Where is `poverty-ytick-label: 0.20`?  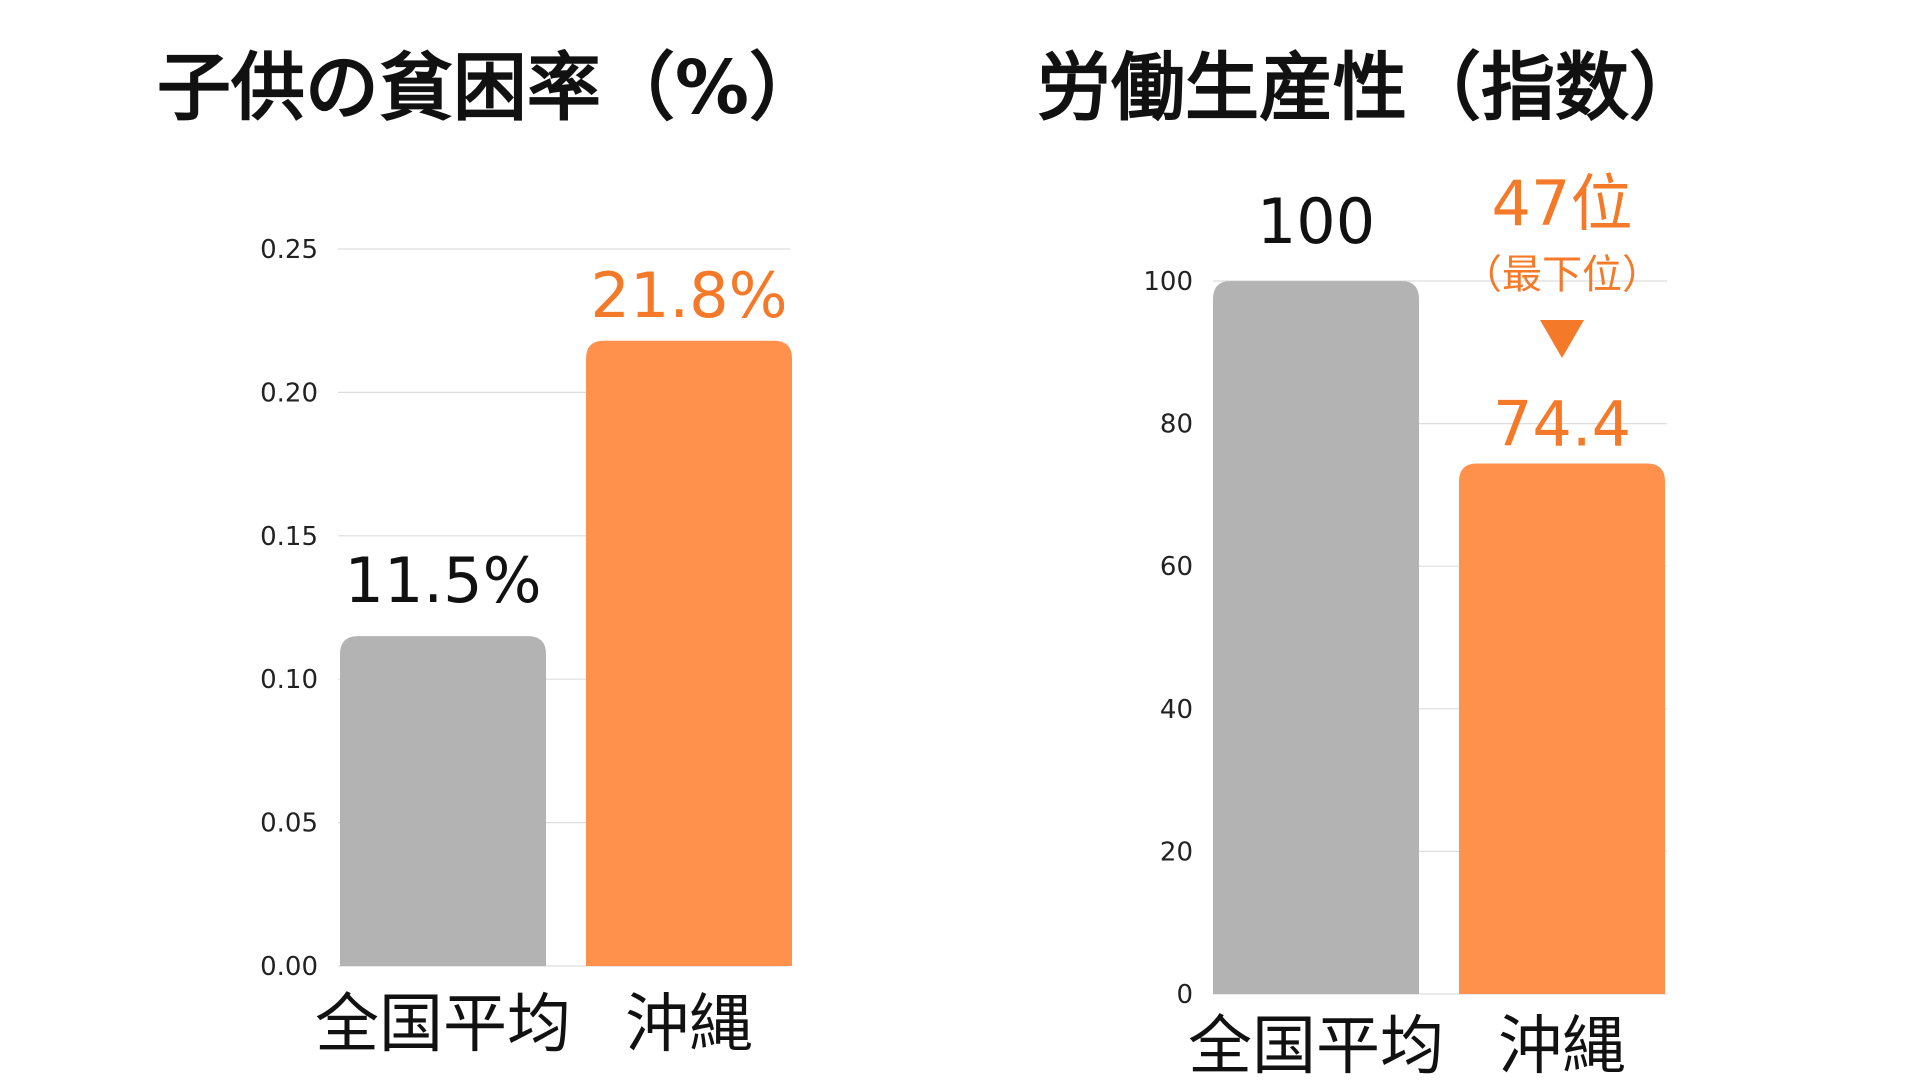
poverty-ytick-label: 0.20 is located at coordinates (289, 393).